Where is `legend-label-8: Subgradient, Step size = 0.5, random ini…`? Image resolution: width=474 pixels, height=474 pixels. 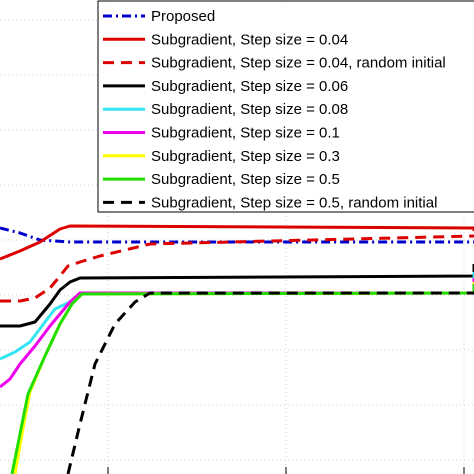 legend-label-8: Subgradient, Step size = 0.5, random ini… is located at coordinates (294, 202).